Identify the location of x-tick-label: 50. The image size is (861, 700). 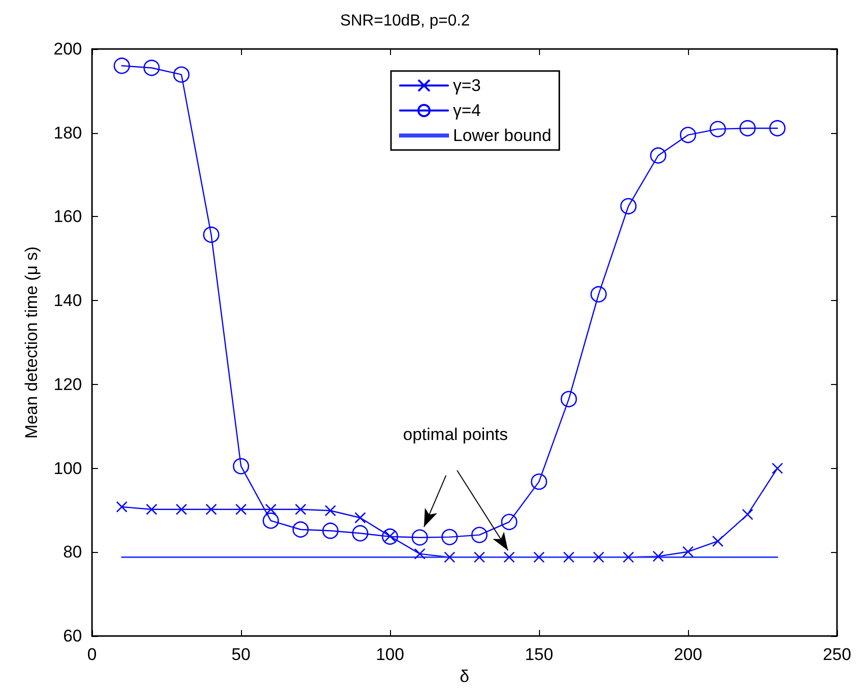
(241, 654).